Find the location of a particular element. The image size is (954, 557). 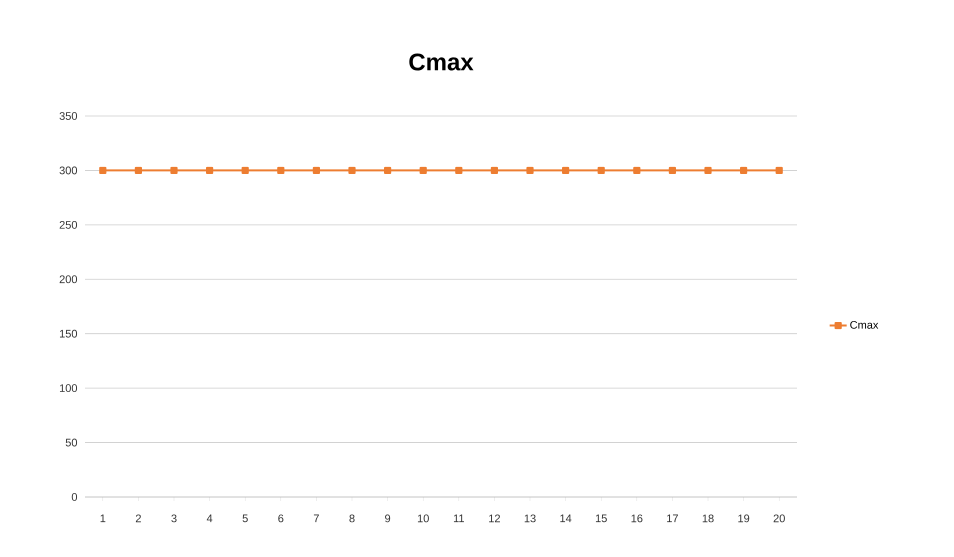

x-tick-label: 11 is located at coordinates (459, 518).